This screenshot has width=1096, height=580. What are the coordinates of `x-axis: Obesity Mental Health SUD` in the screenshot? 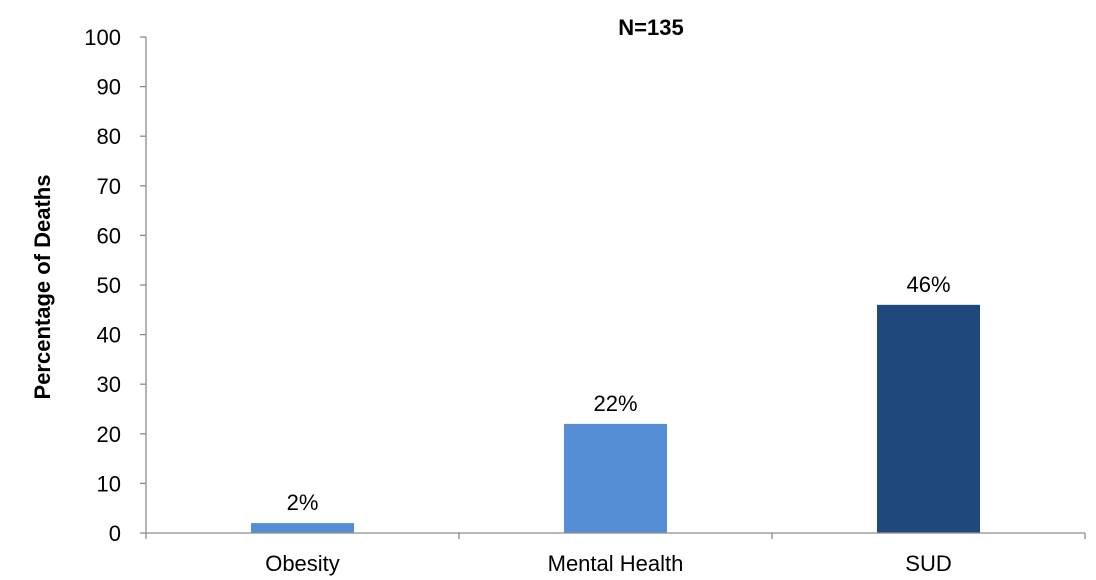 It's located at (615, 554).